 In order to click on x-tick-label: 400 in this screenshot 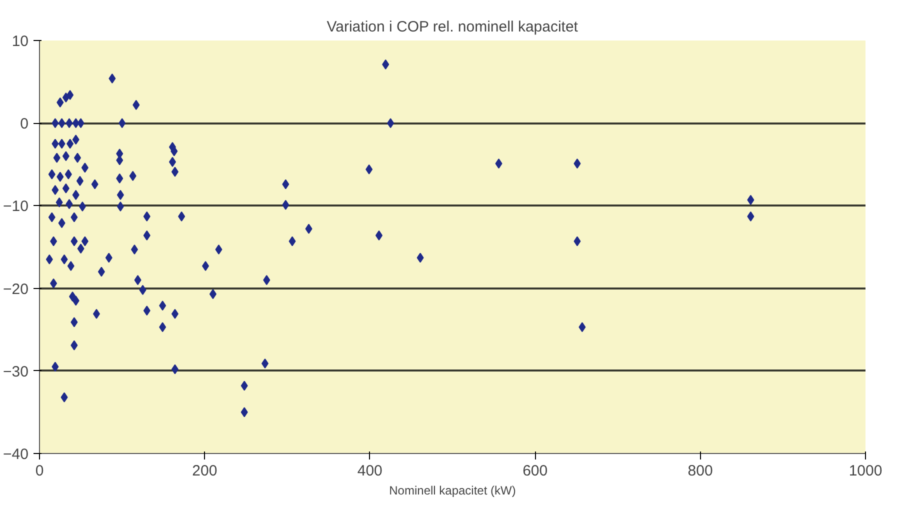, I will do `click(369, 471)`.